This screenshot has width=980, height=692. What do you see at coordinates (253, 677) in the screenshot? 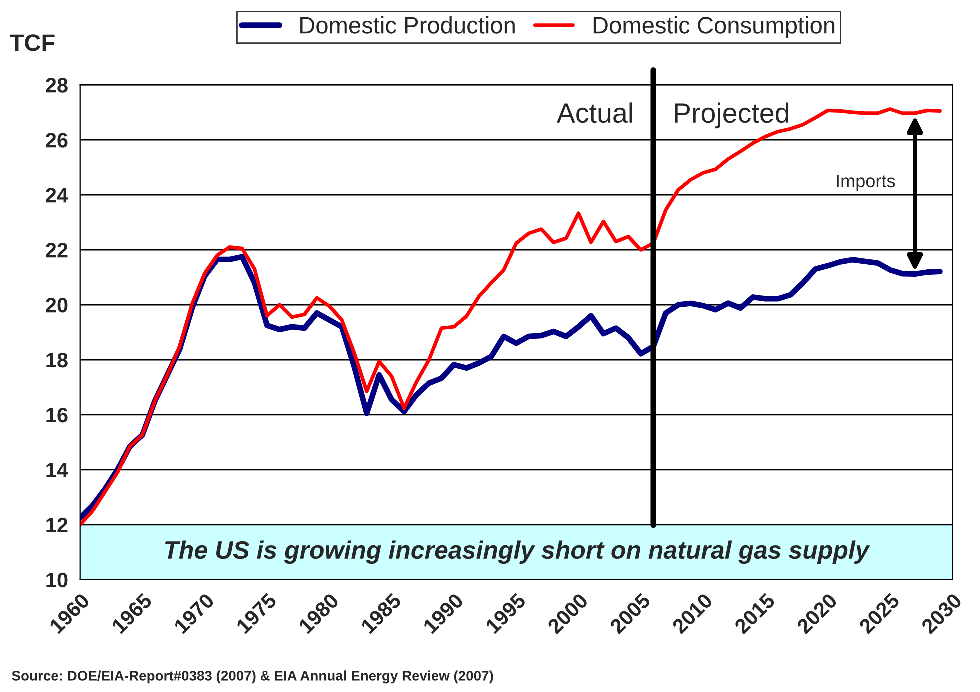
I see `source-note: Source: DOE/EIA-Report#0383 (2007) & EIA Annual Energy Review (2007)` at bounding box center [253, 677].